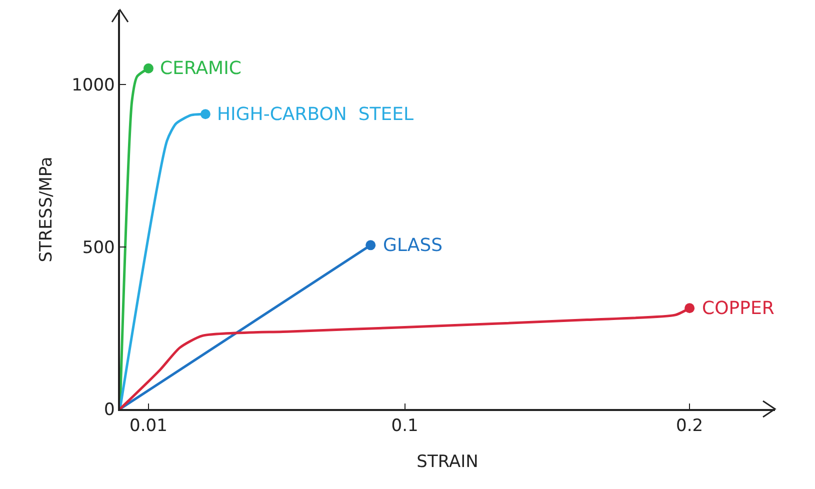  Describe the element at coordinates (201, 68) in the screenshot. I see `series-label: CERAMIC` at that location.